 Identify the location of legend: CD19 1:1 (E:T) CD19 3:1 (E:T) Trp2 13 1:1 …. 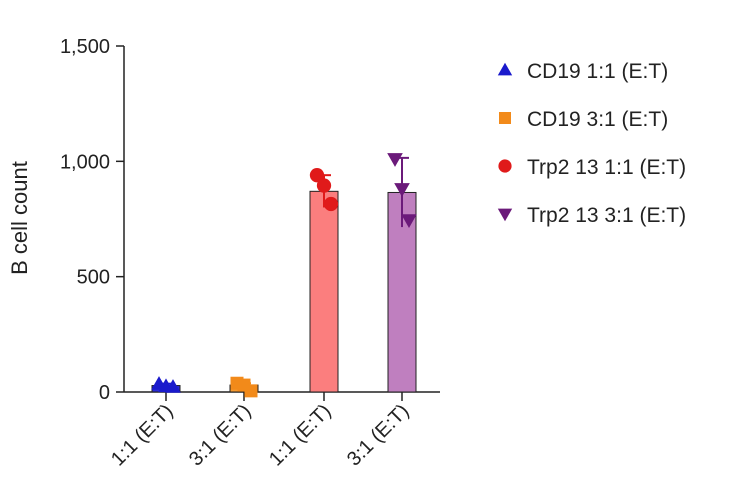
(591, 143).